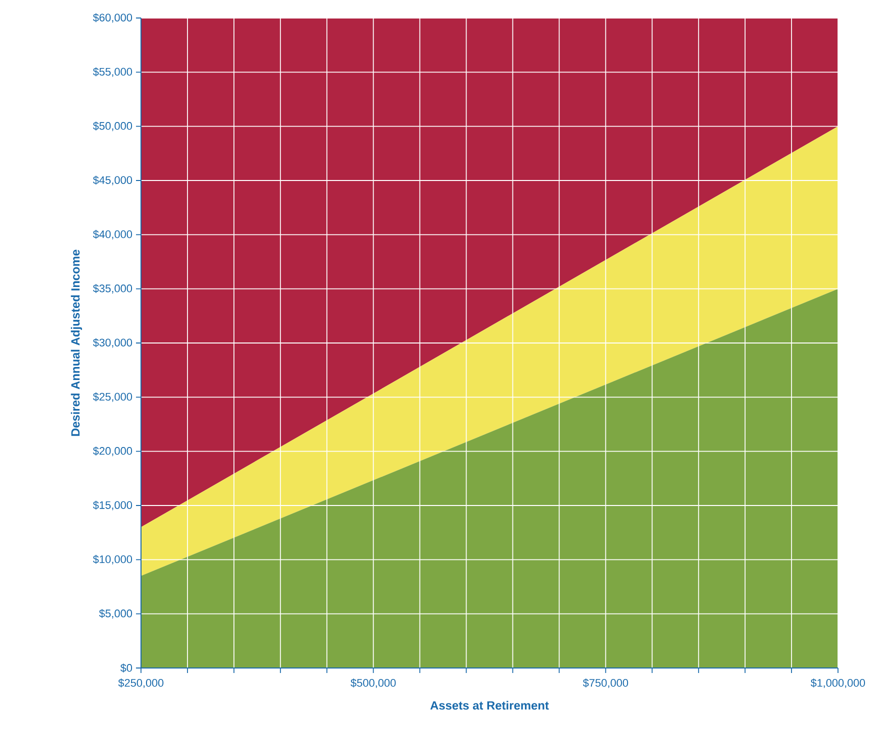  I want to click on x-tick-label: $750,000, so click(605, 683).